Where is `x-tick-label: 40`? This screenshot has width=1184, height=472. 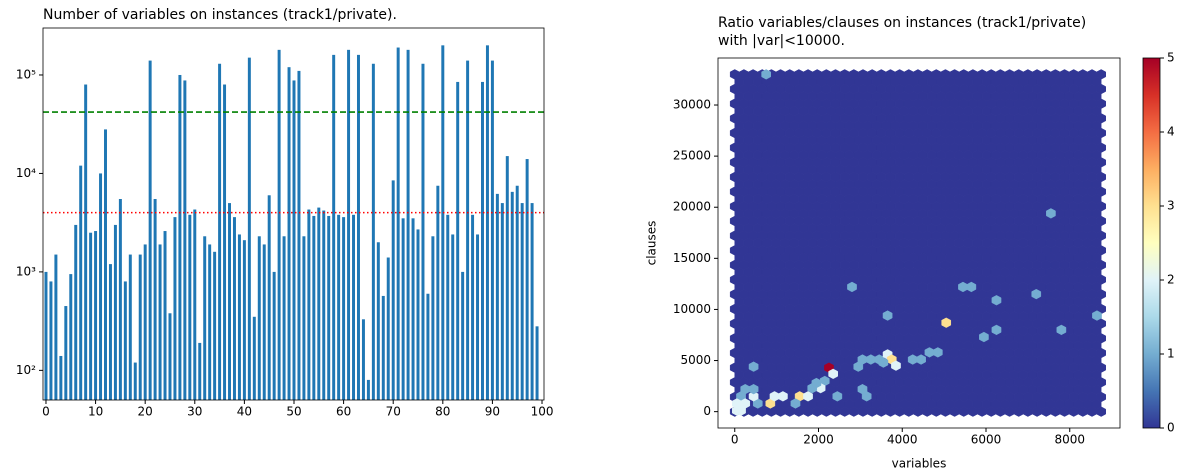
x-tick-label: 40 is located at coordinates (244, 412).